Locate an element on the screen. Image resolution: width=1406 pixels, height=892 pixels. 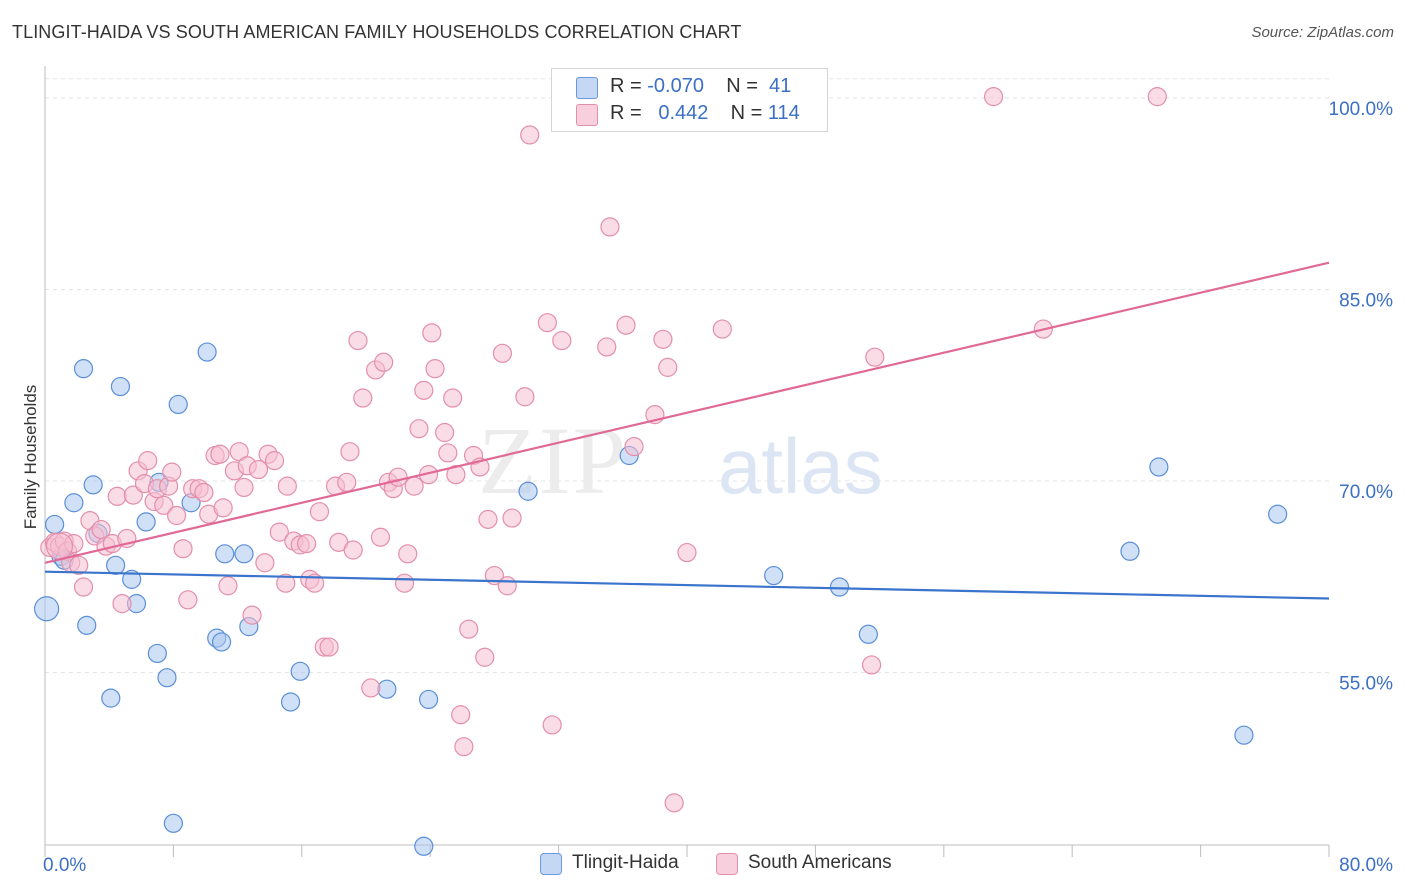
y-tick-label: 70.0% is located at coordinates (1366, 492).